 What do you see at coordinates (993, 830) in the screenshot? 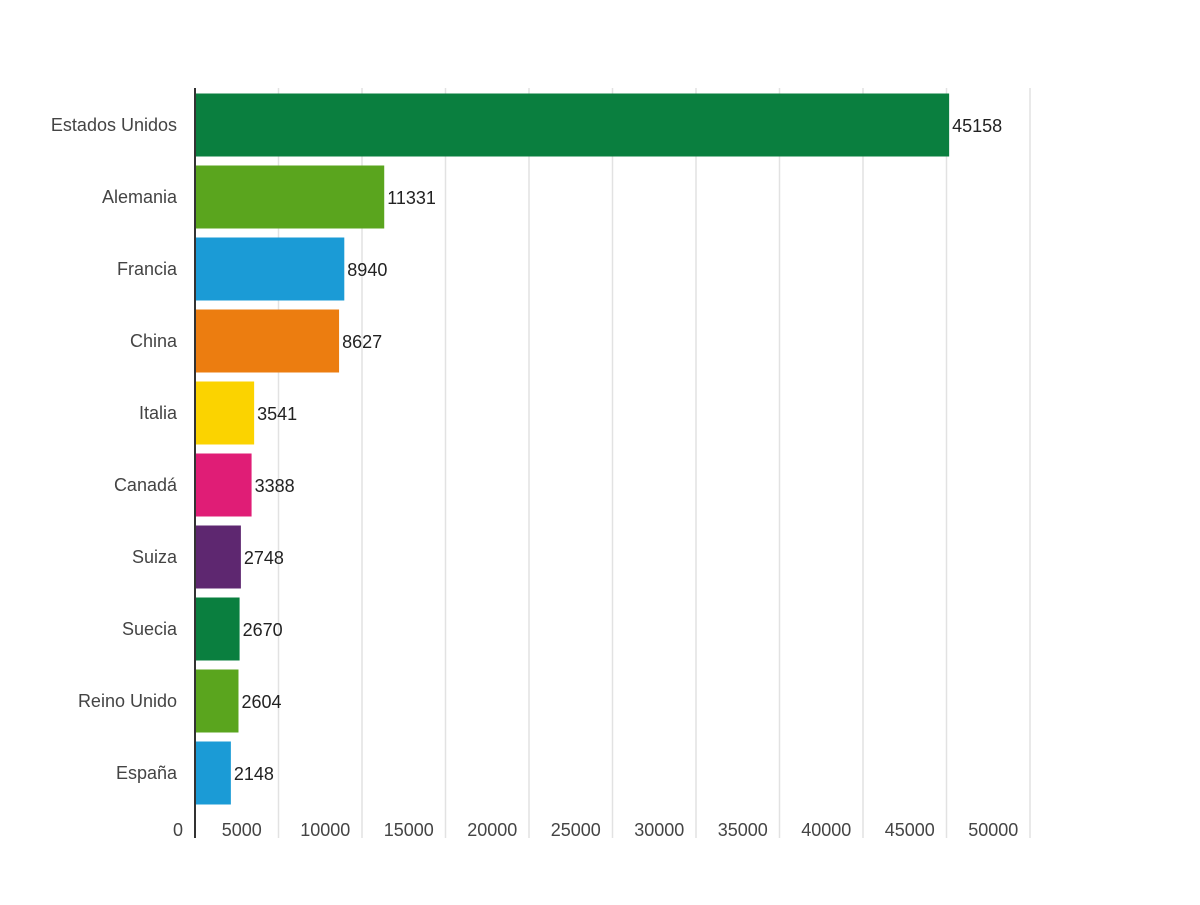
I see `x-tick-label: 50000` at bounding box center [993, 830].